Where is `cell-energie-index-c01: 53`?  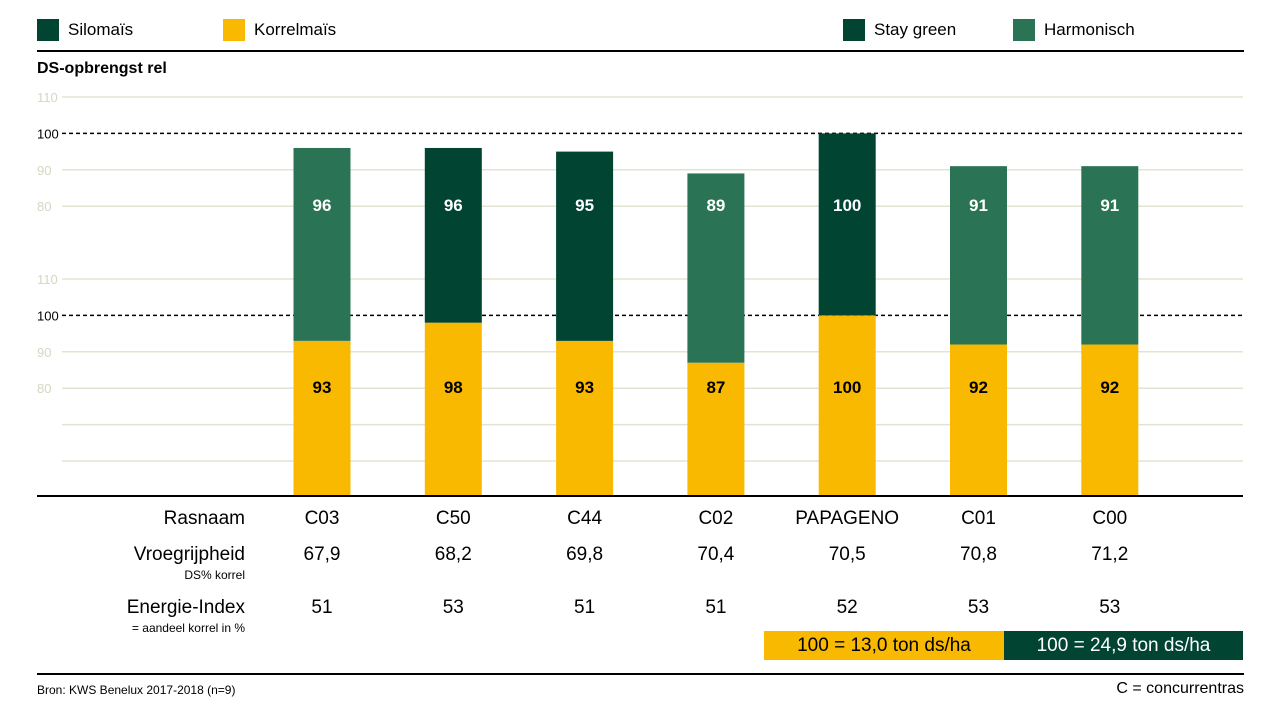
cell-energie-index-c01: 53 is located at coordinates (978, 607).